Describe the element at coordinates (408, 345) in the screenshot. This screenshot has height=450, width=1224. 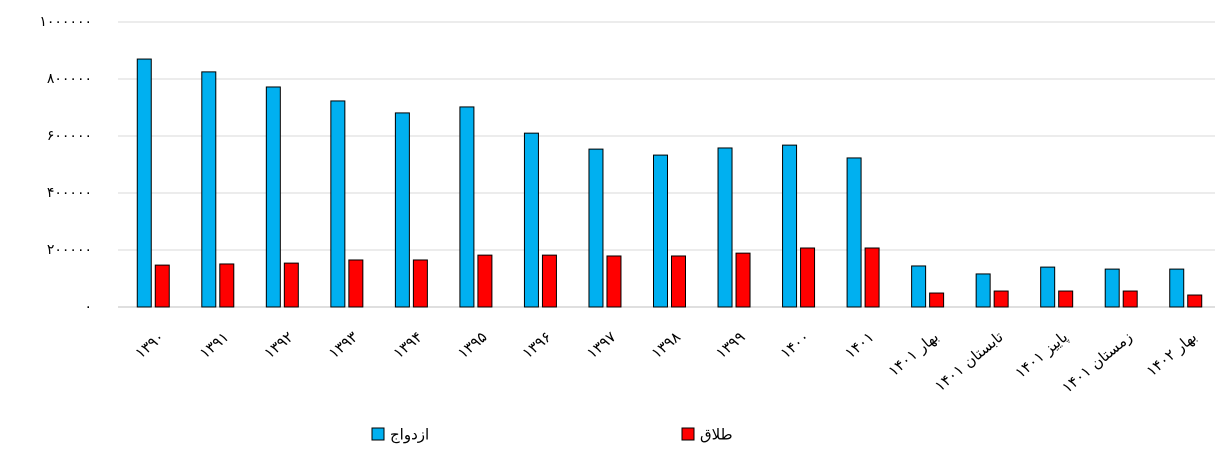
I see `x-tick-label: ۱۳۹۴` at that location.